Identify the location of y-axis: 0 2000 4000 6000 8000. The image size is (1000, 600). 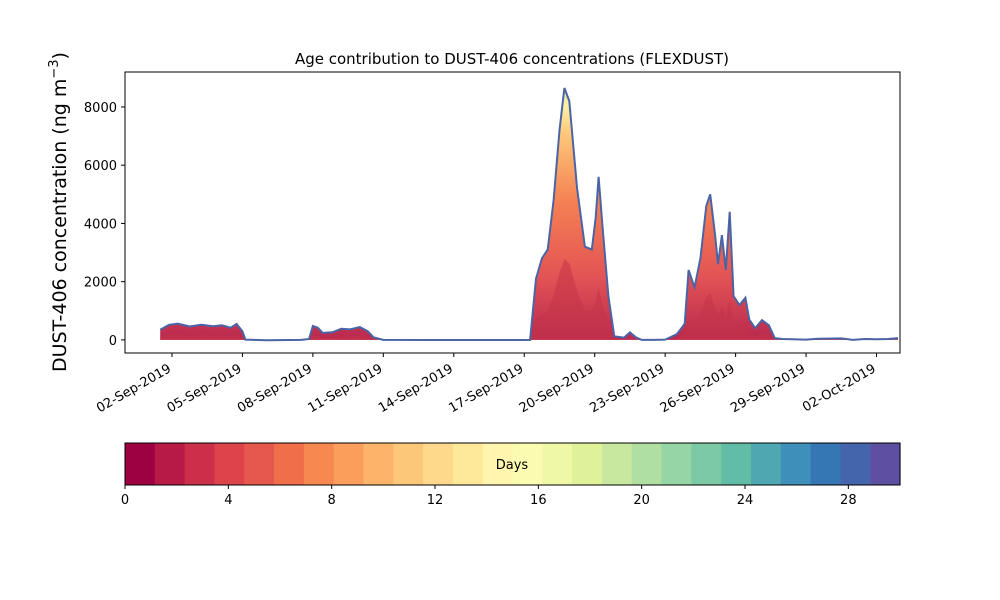
(104, 225).